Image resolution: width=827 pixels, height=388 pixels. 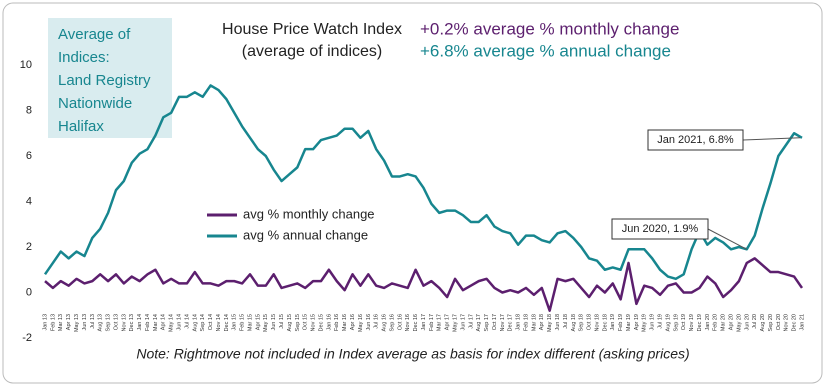 What do you see at coordinates (219, 322) in the screenshot?
I see `x-tick-label: Nov 14` at bounding box center [219, 322].